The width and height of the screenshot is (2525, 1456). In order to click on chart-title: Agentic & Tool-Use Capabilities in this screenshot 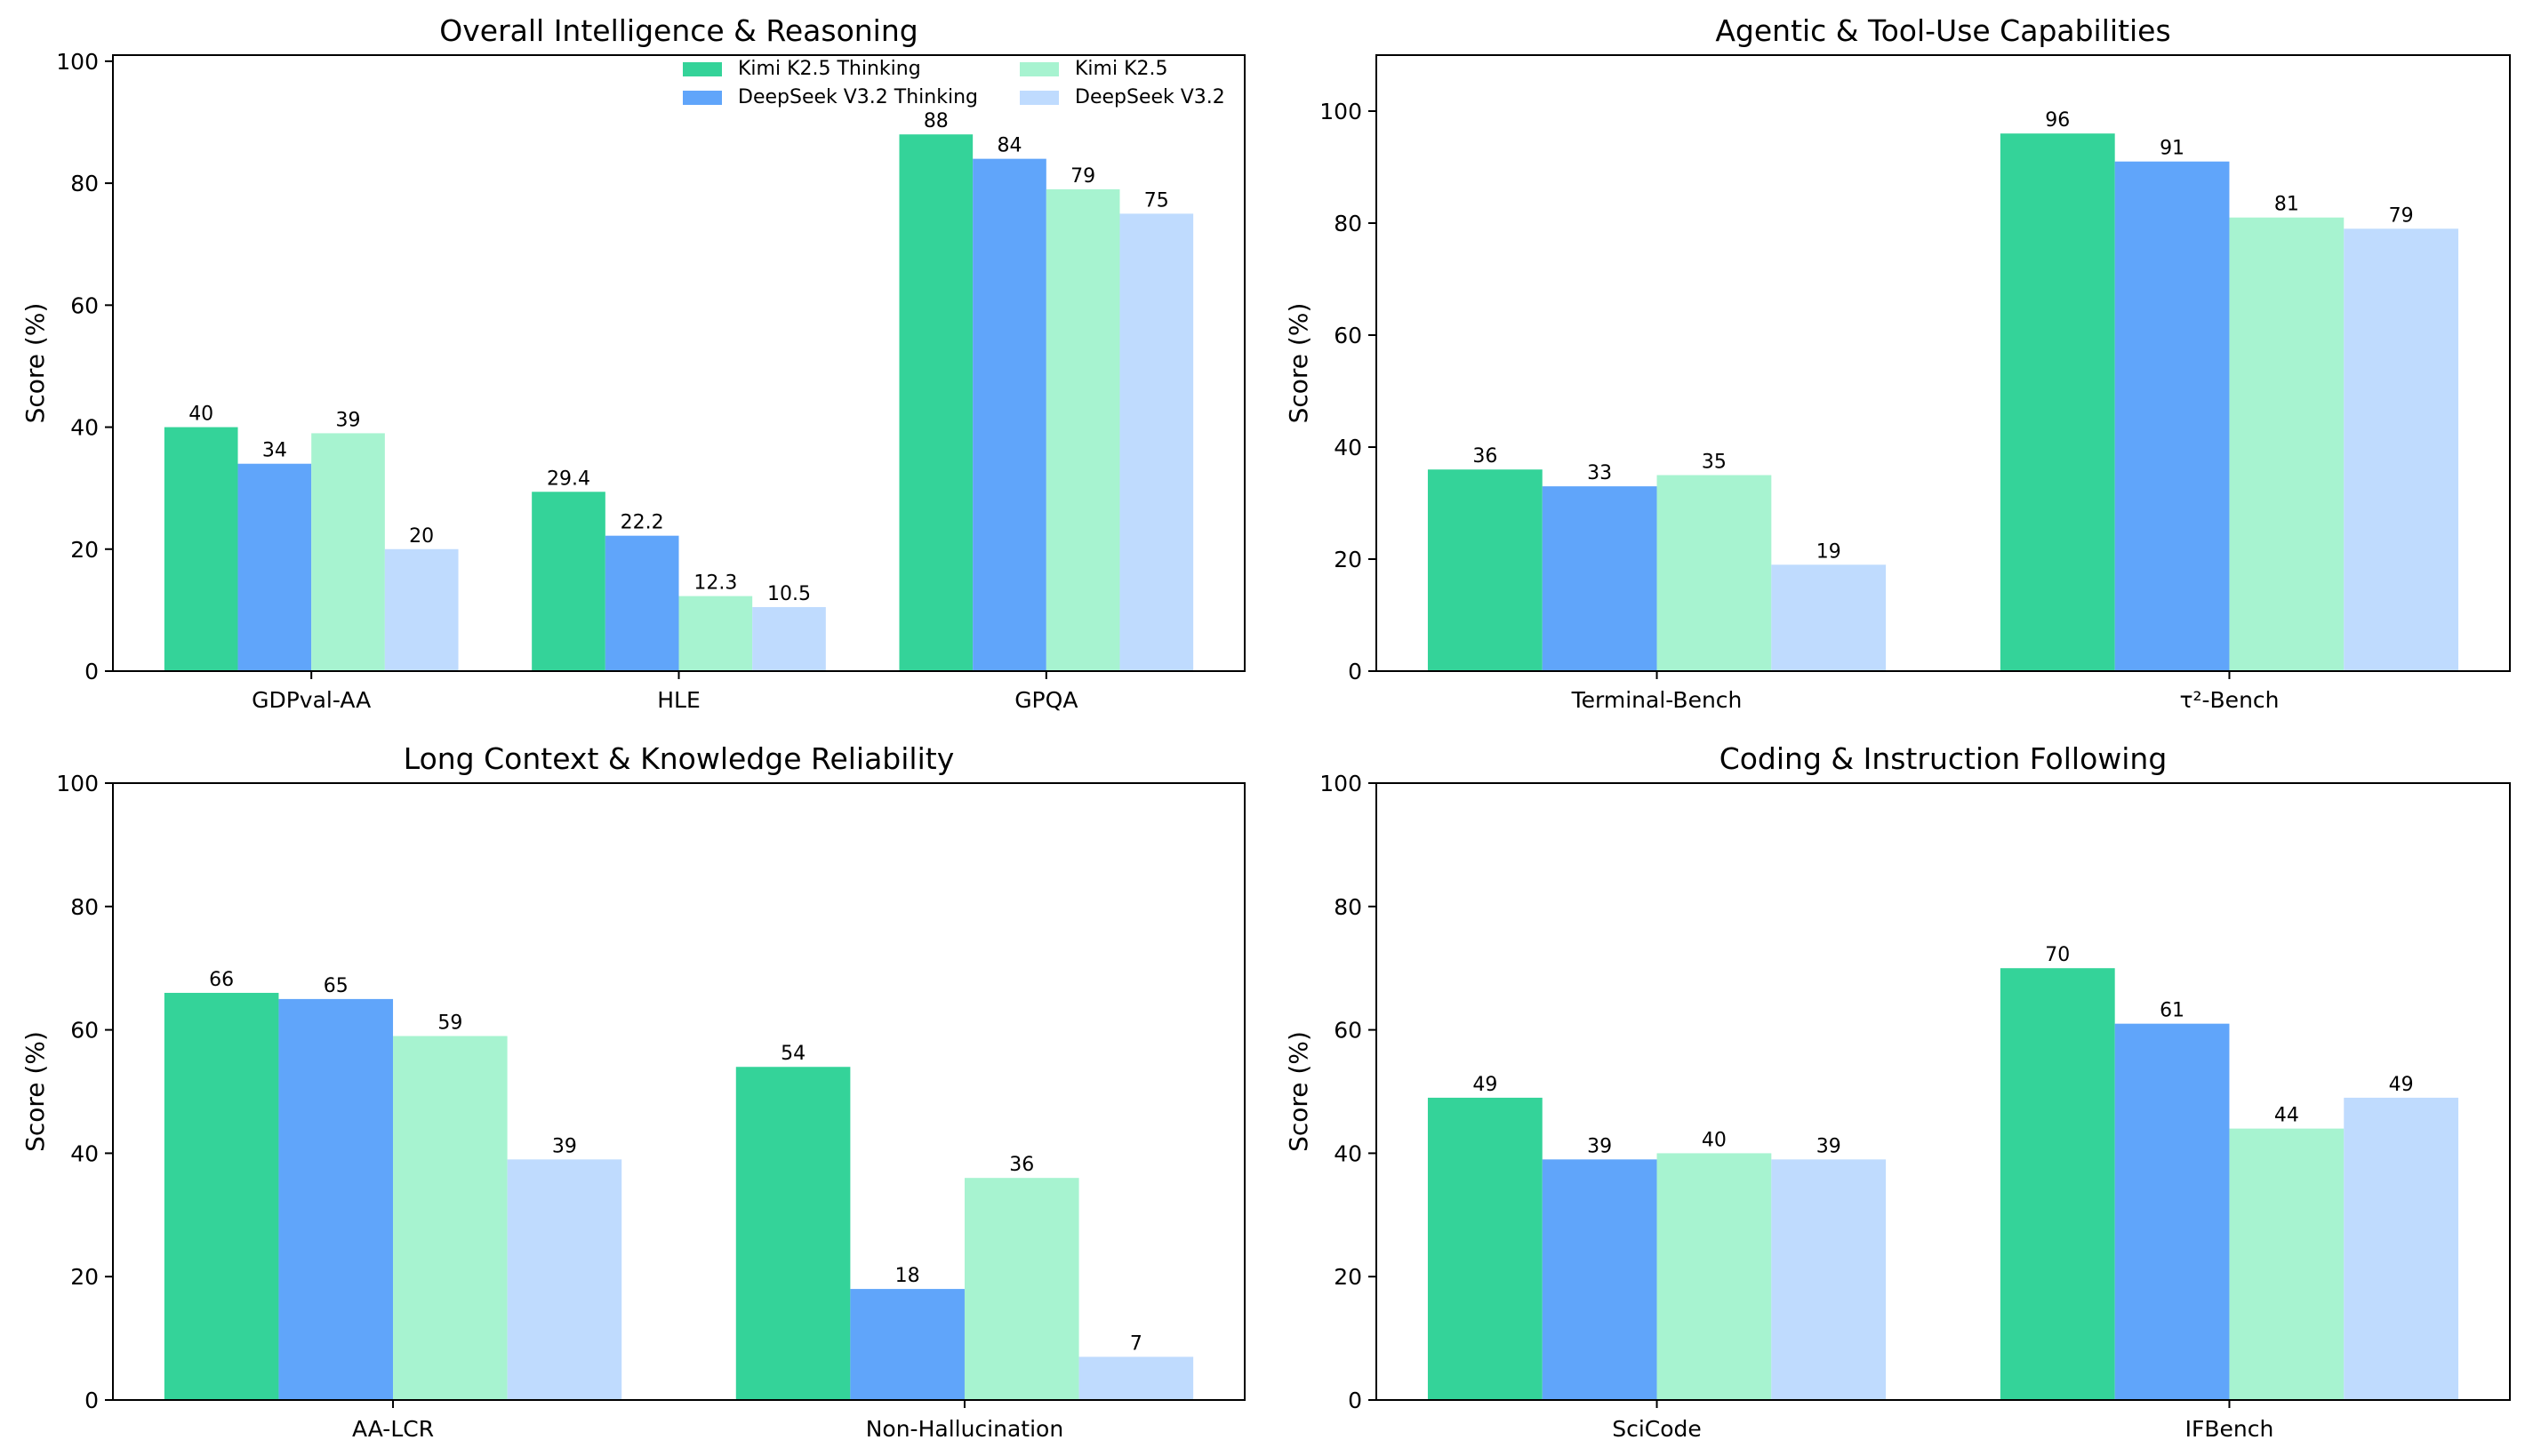, I will do `click(1942, 30)`.